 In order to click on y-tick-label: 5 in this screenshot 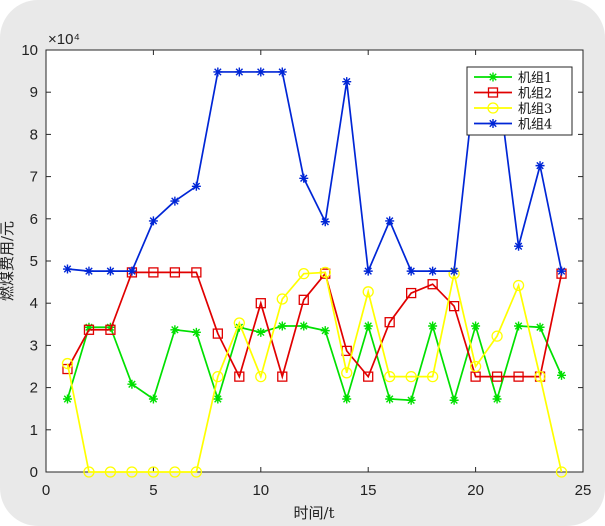, I will do `click(34, 261)`.